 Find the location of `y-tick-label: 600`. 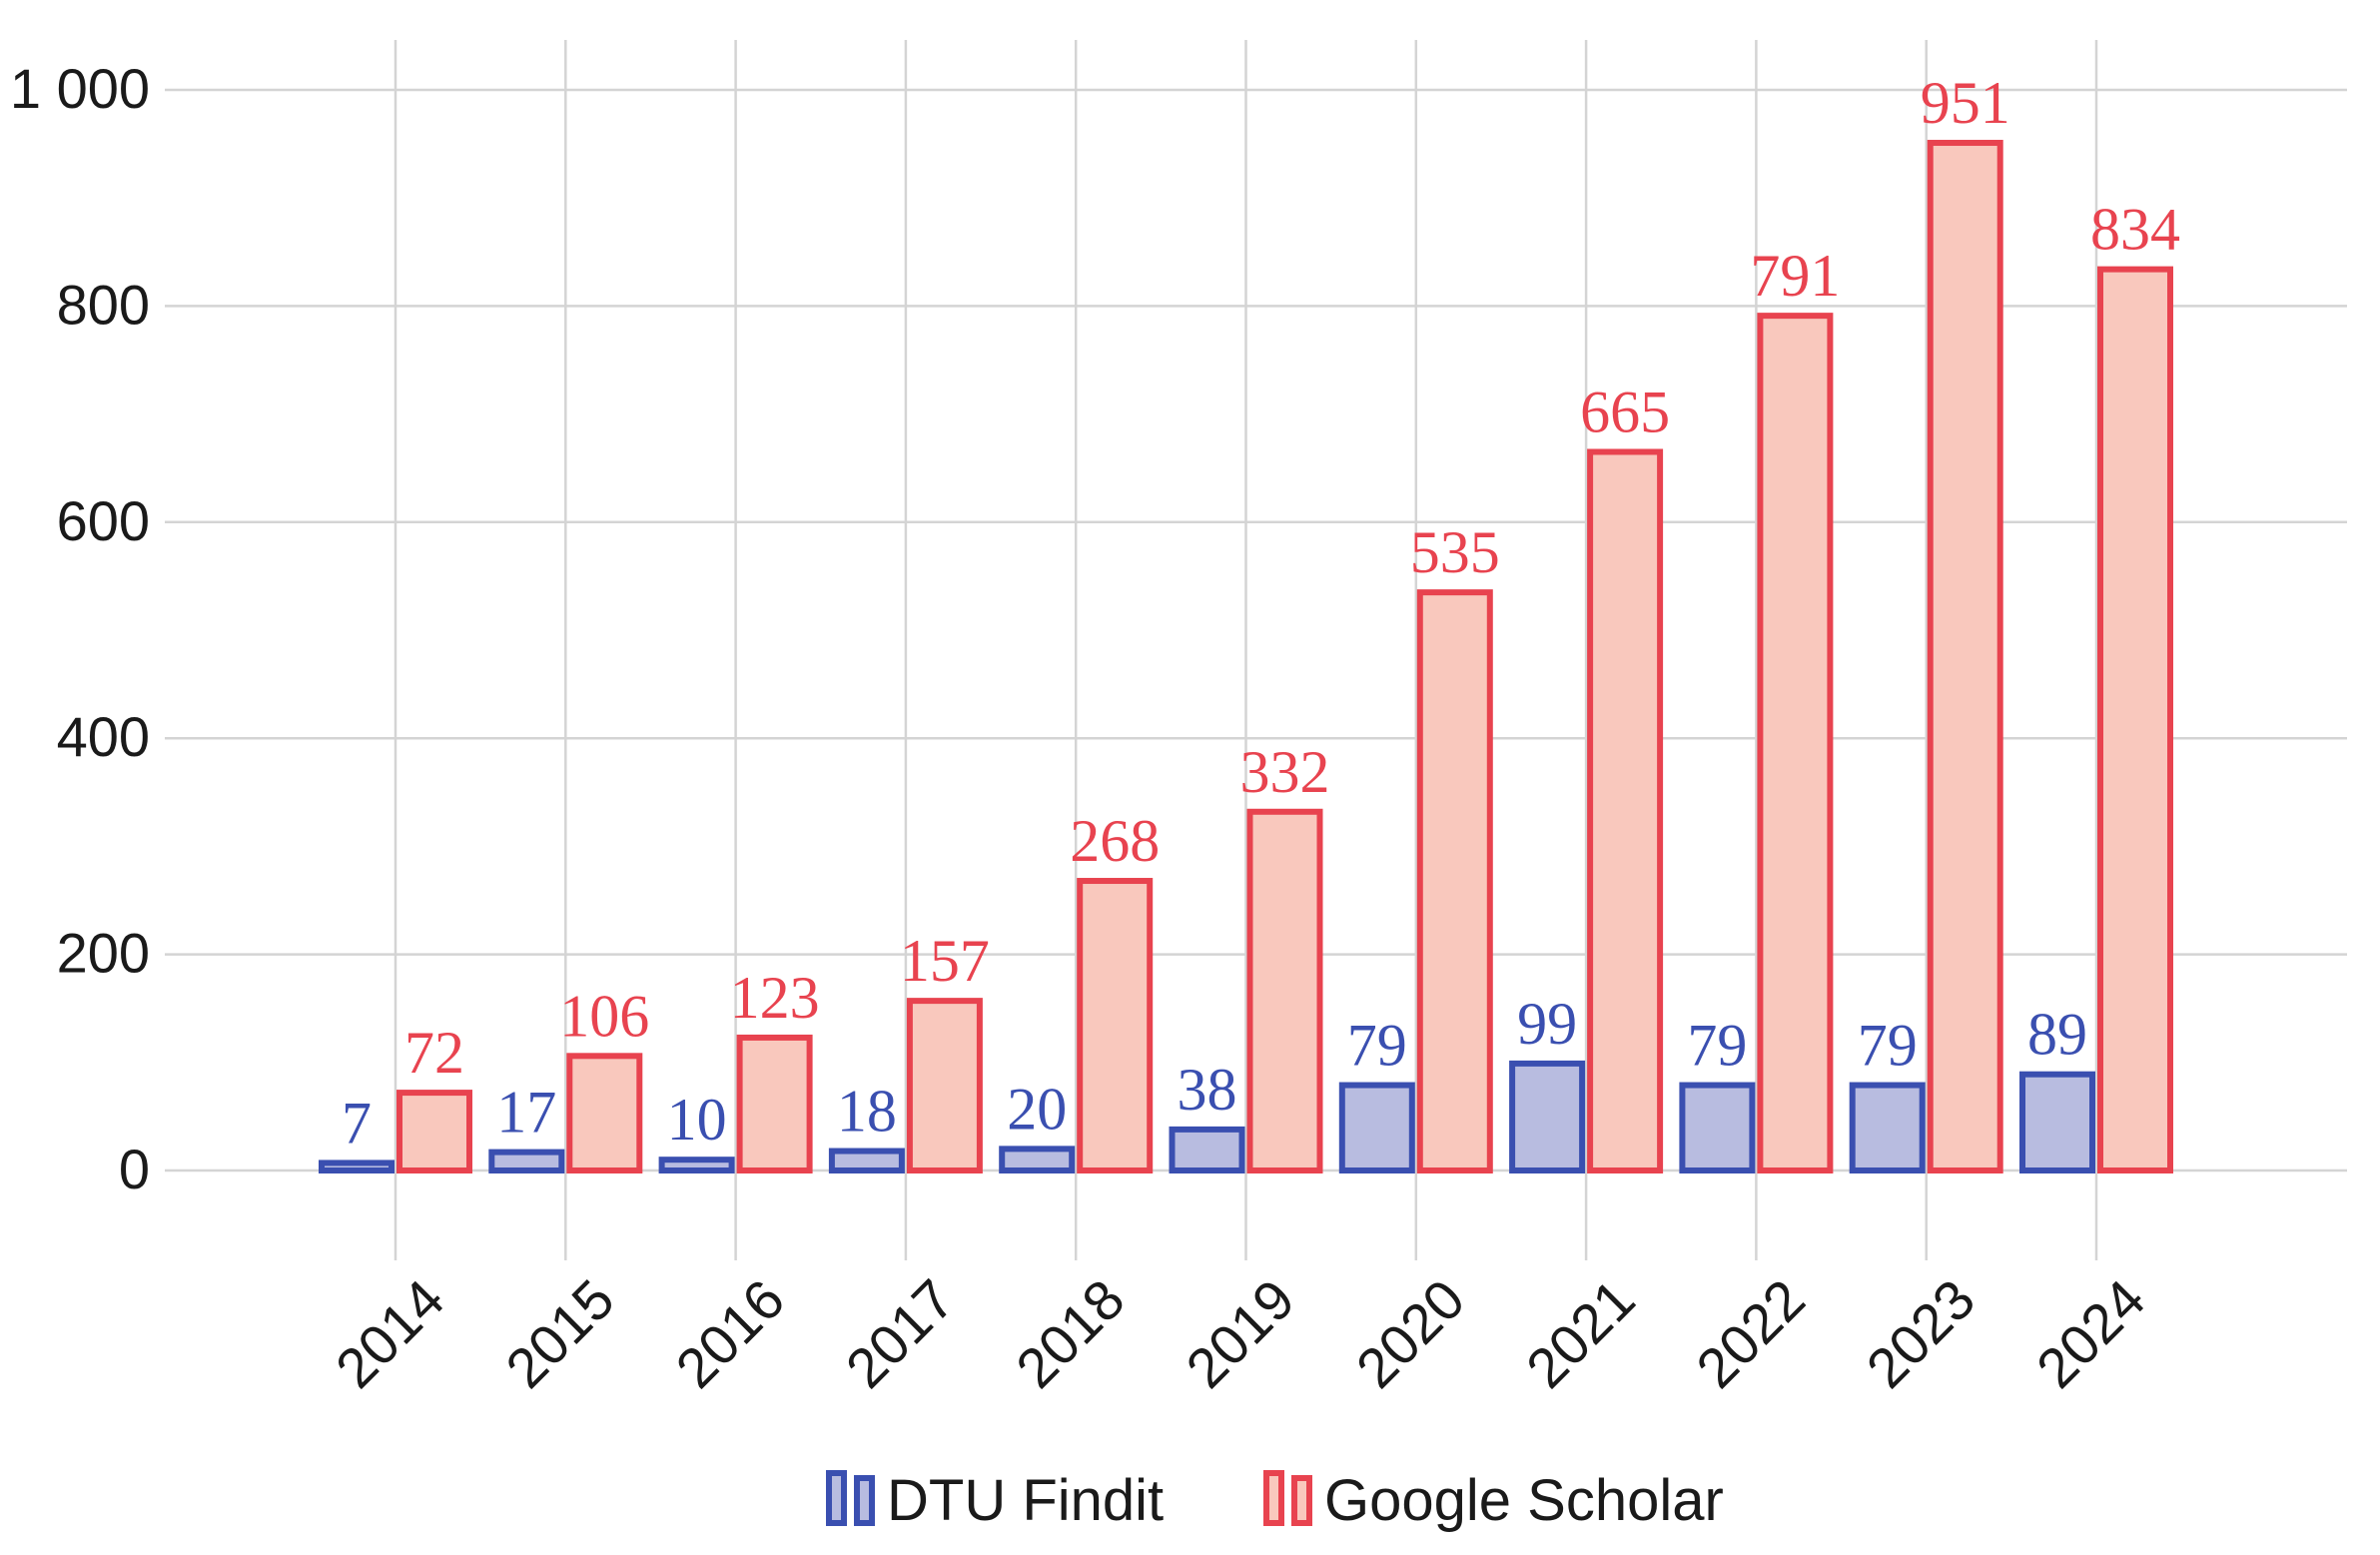

y-tick-label: 600 is located at coordinates (103, 520).